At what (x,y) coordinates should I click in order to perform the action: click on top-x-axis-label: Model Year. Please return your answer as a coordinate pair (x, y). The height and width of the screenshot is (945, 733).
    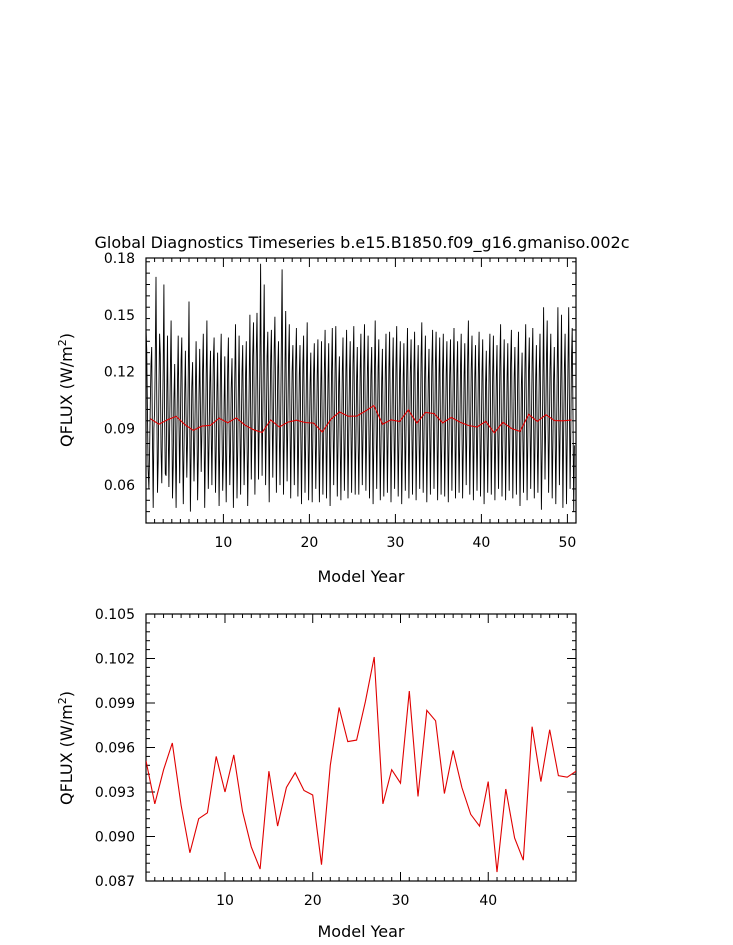
    Looking at the image, I should click on (361, 576).